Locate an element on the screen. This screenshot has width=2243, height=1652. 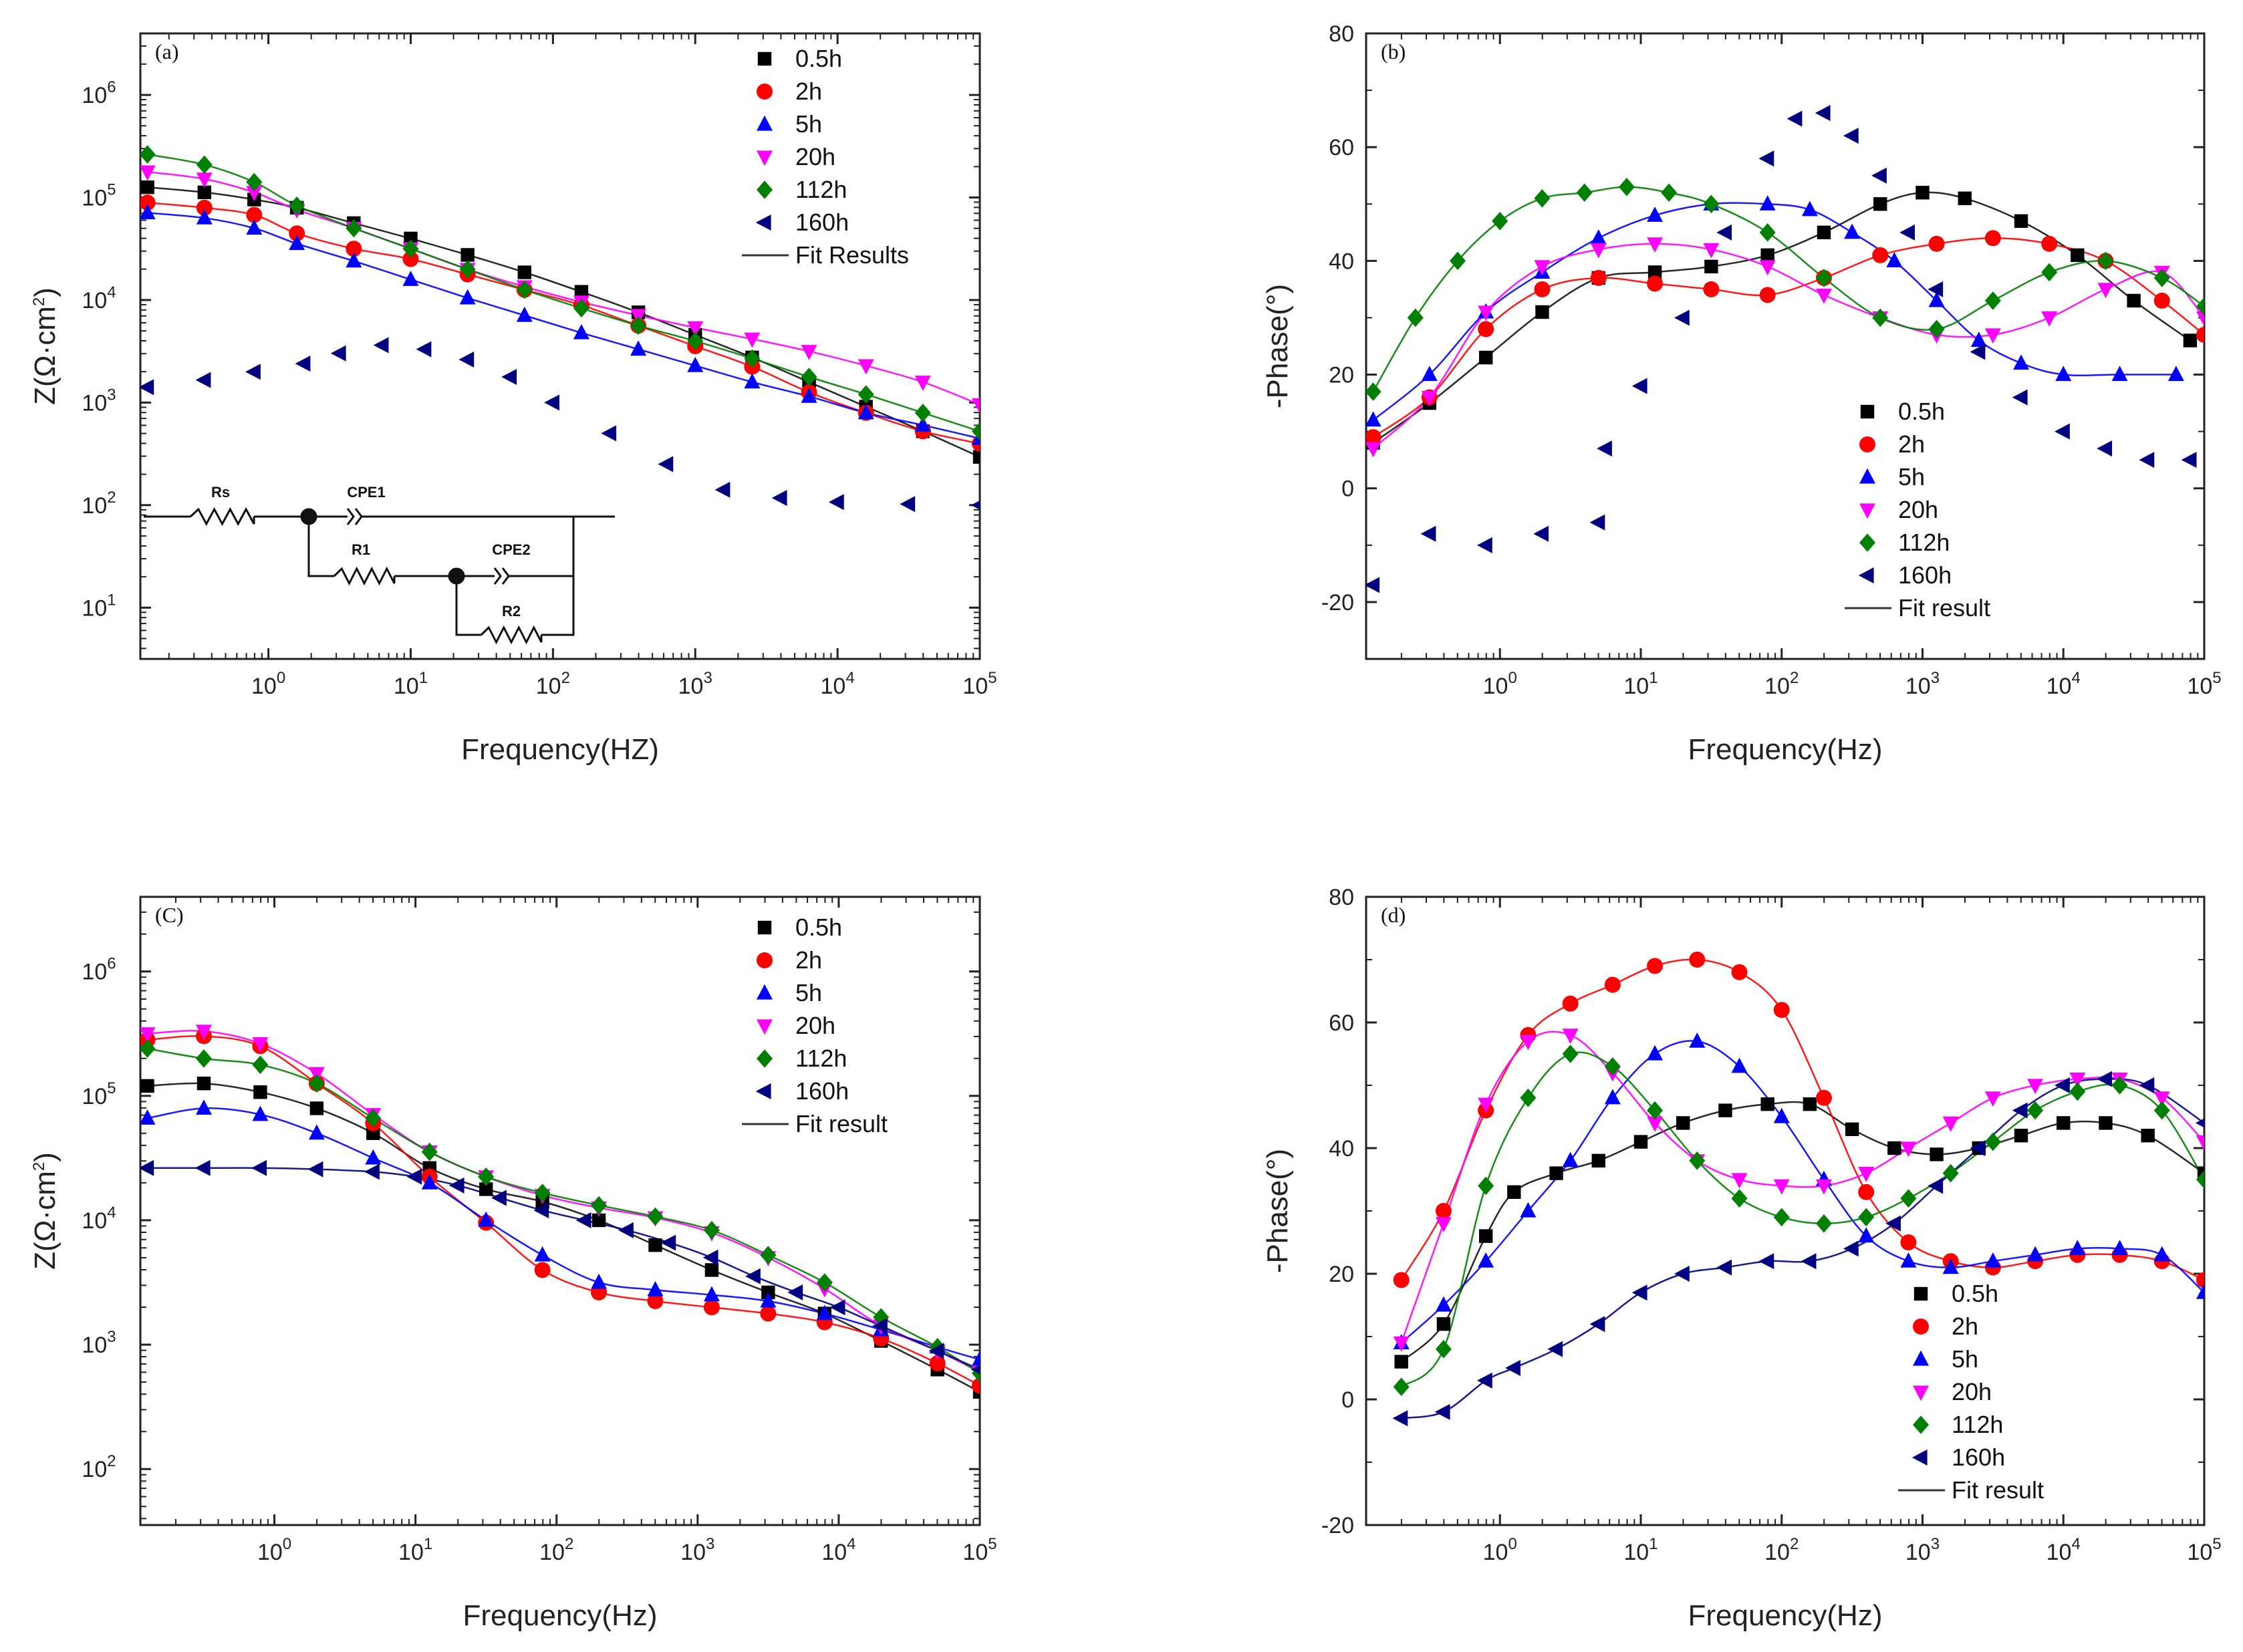
x-tick-exponent: 1 is located at coordinates (1654, 1544).